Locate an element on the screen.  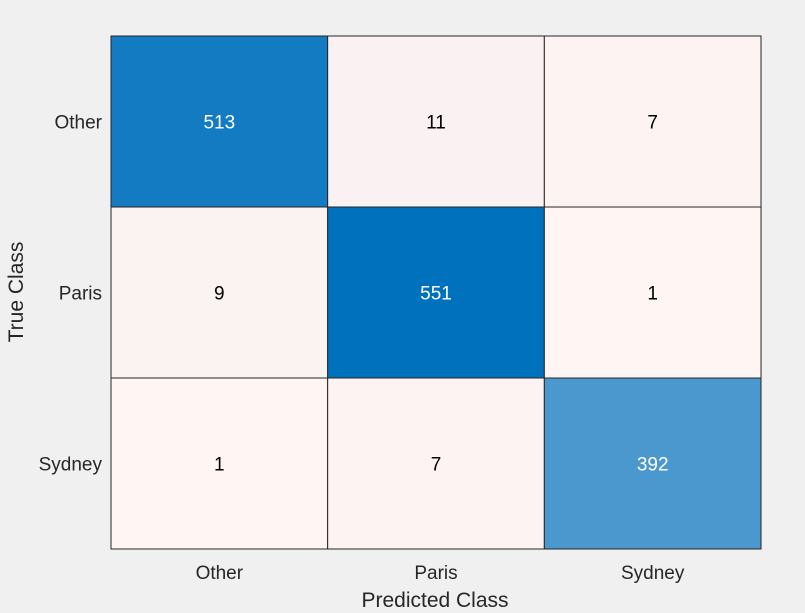
x-tick-sydney: Sydney is located at coordinates (653, 573).